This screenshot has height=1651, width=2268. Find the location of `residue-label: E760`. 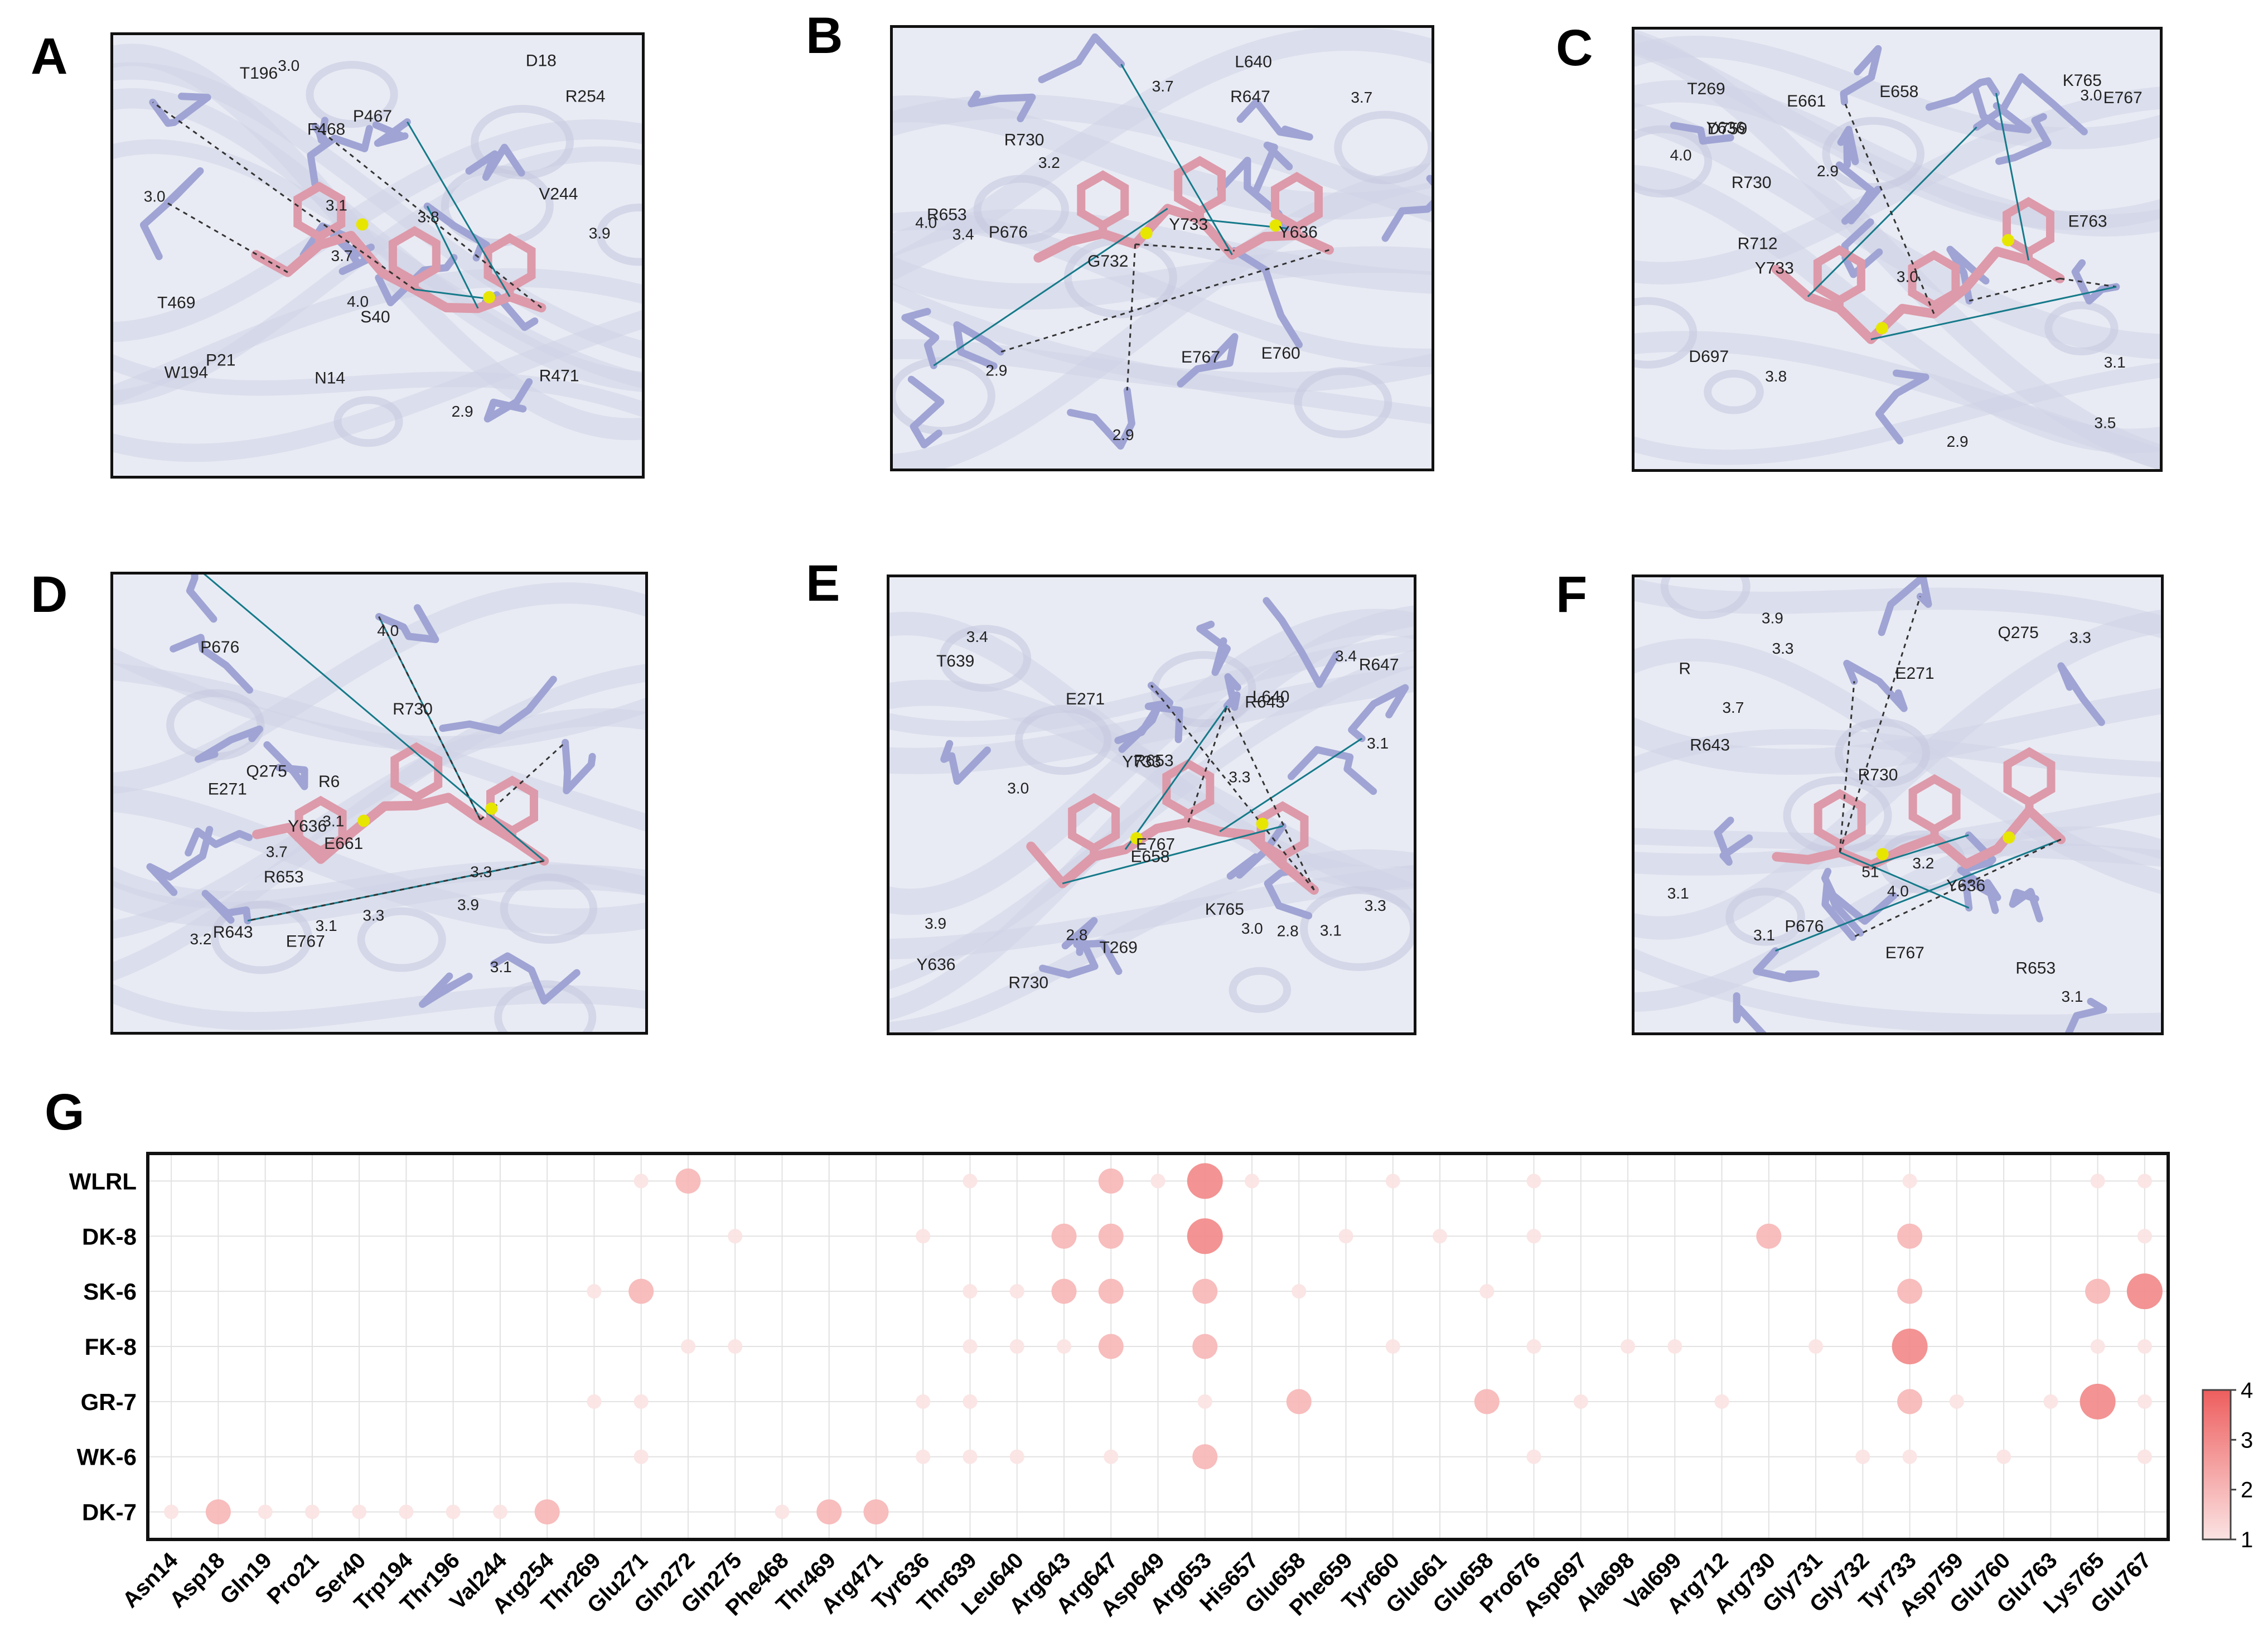

residue-label: E760 is located at coordinates (1280, 353).